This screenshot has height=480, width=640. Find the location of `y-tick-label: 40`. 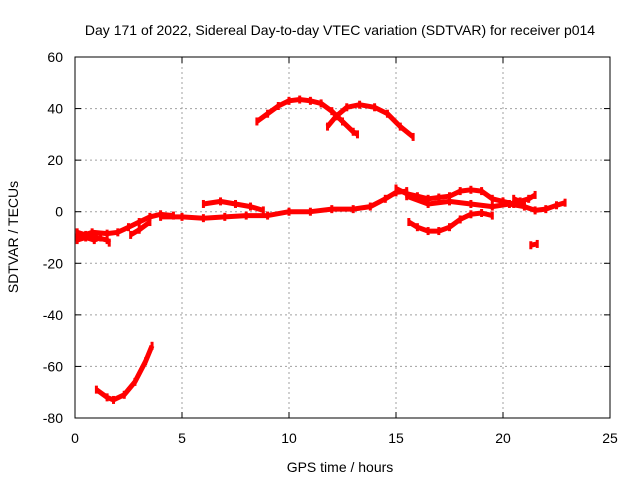

y-tick-label: 40 is located at coordinates (55, 109).